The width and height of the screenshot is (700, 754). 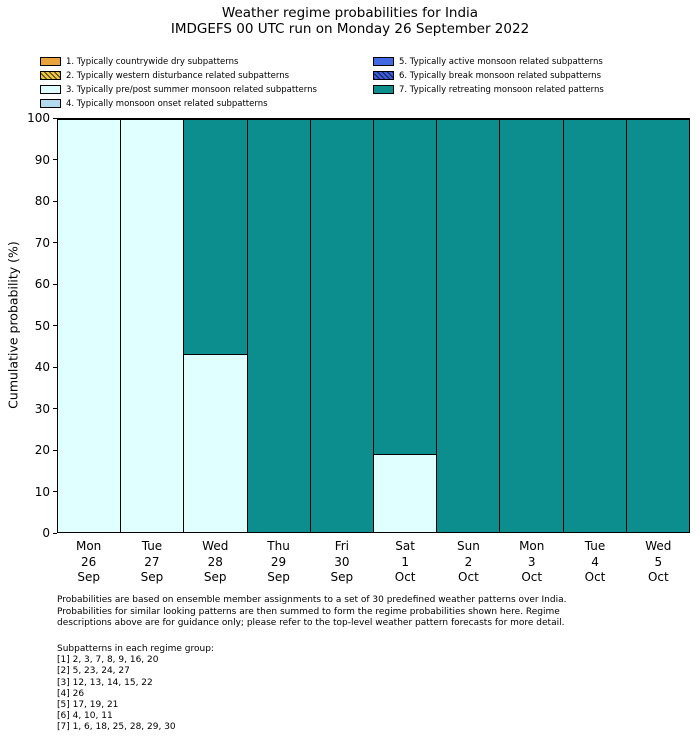 What do you see at coordinates (38, 118) in the screenshot?
I see `y-tick-label: 100` at bounding box center [38, 118].